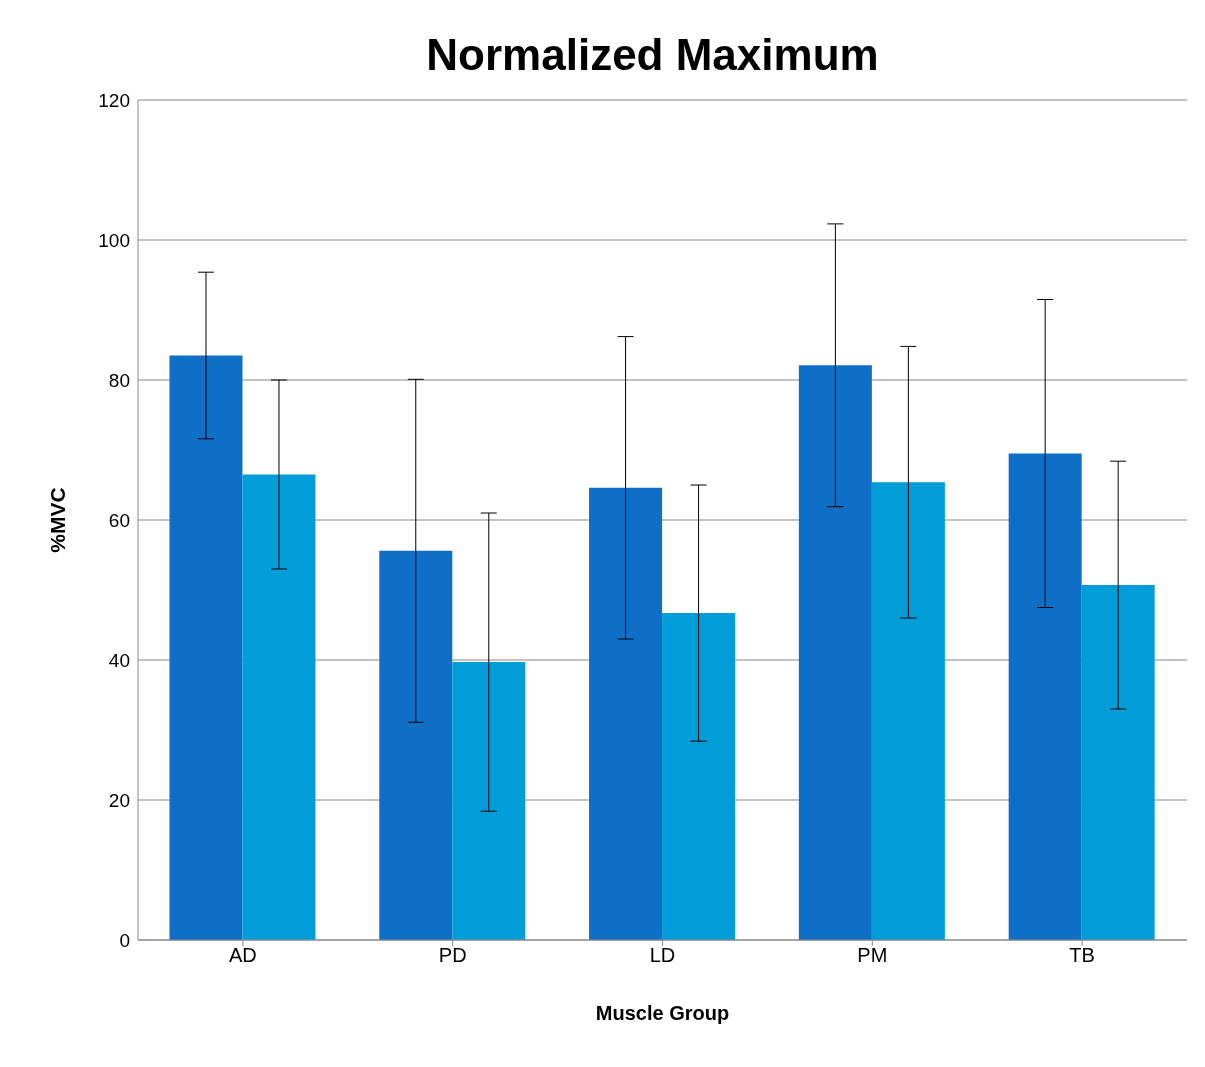  Describe the element at coordinates (872, 955) in the screenshot. I see `x-tick-label: PM` at that location.